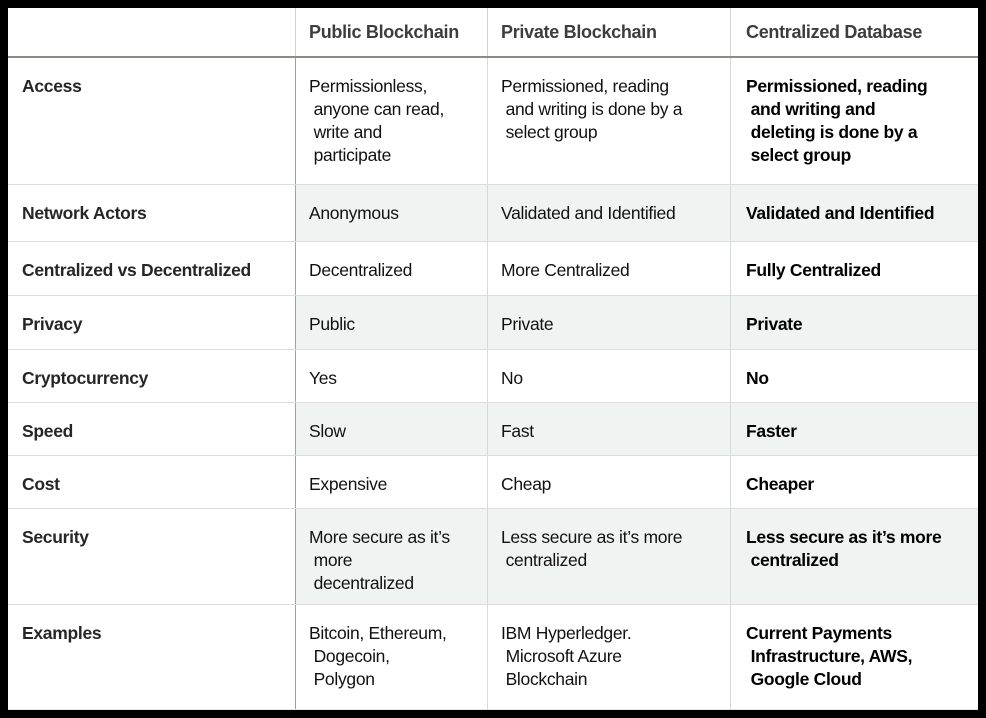 This screenshot has width=986, height=718. Describe the element at coordinates (854, 429) in the screenshot. I see `cell-centralized: Faster` at that location.